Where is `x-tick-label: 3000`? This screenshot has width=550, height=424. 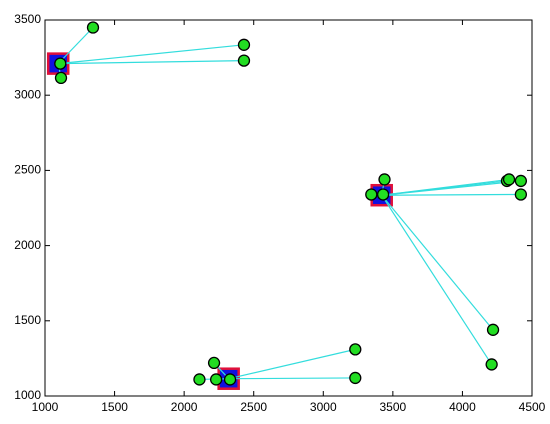
x-tick-label: 3000 is located at coordinates (323, 407).